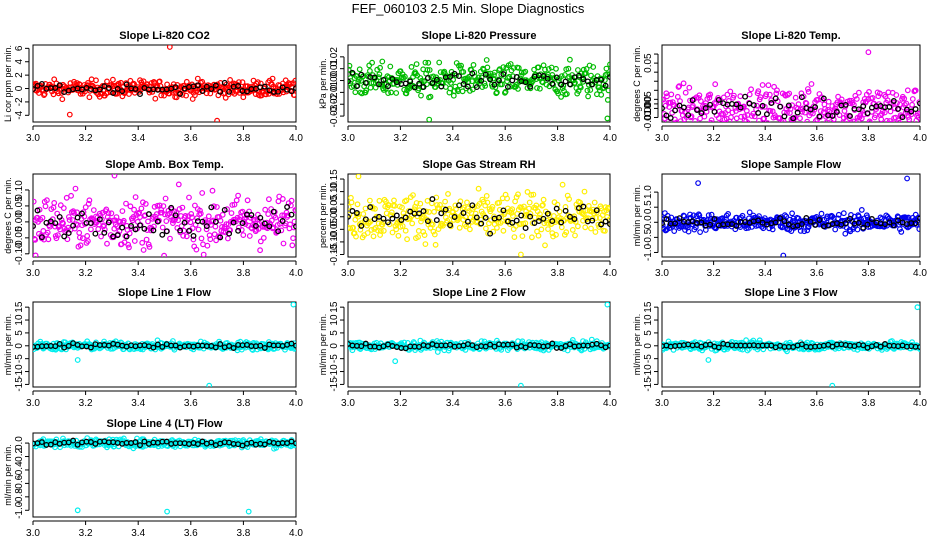 This screenshot has height=540, width=936. I want to click on x-tick-label: 3.4, so click(453, 138).